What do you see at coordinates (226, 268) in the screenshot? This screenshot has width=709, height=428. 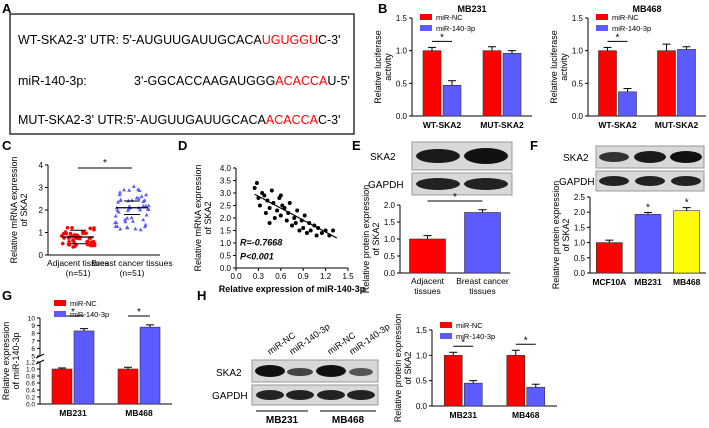 I see `D-y-tick-label: 0.0` at bounding box center [226, 268].